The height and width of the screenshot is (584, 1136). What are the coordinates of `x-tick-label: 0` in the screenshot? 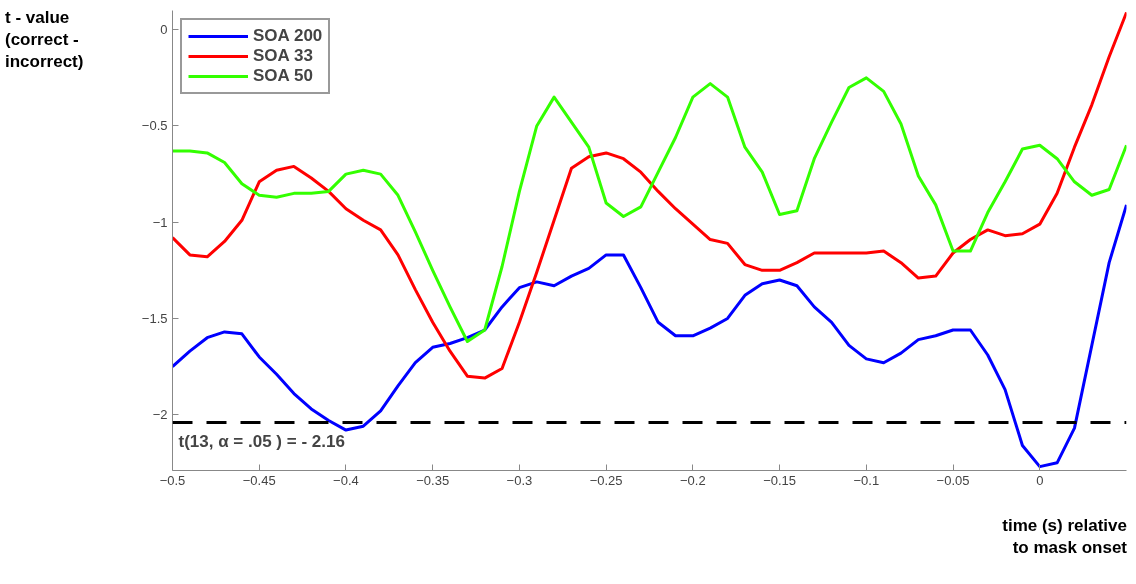 It's located at (1040, 480).